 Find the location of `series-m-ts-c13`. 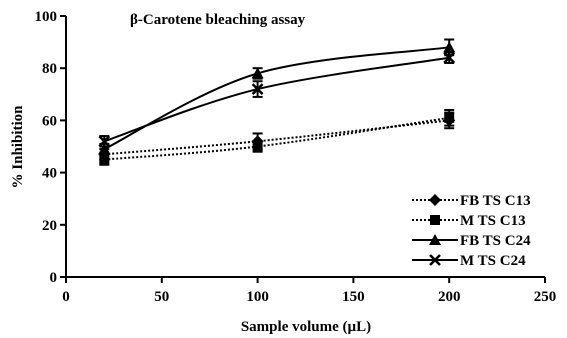

series-m-ts-c13 is located at coordinates (277, 137).